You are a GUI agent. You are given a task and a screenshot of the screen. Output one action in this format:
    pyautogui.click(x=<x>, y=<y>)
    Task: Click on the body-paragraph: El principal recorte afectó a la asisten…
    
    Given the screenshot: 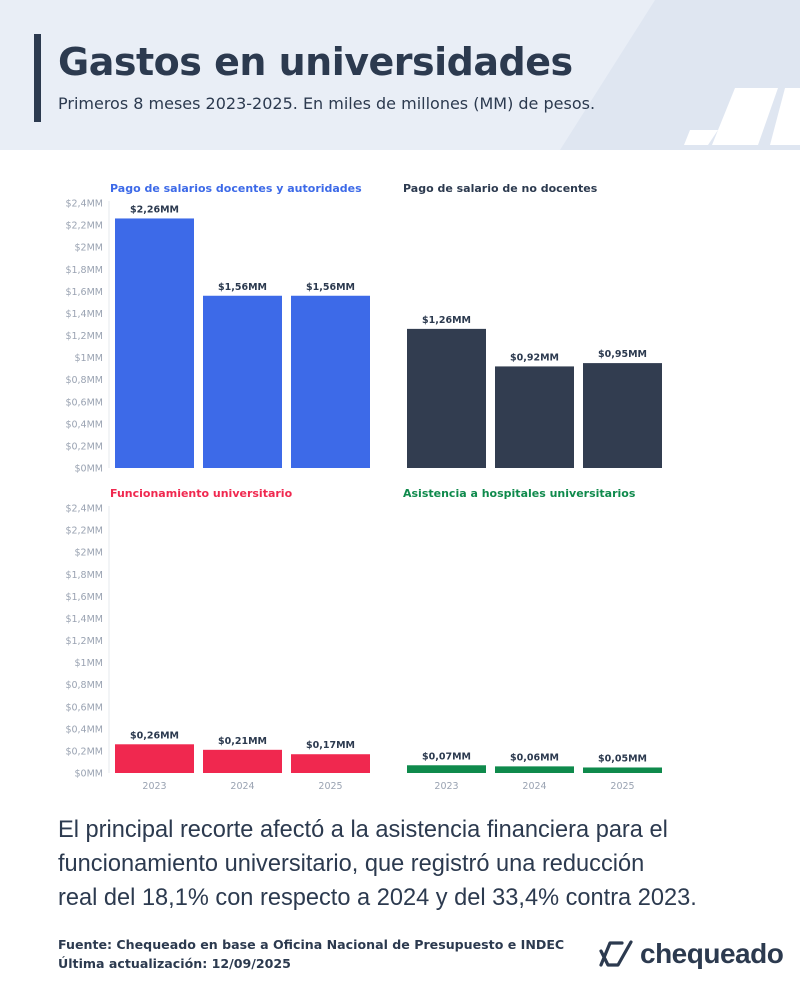 What is the action you would take?
    pyautogui.click(x=408, y=864)
    